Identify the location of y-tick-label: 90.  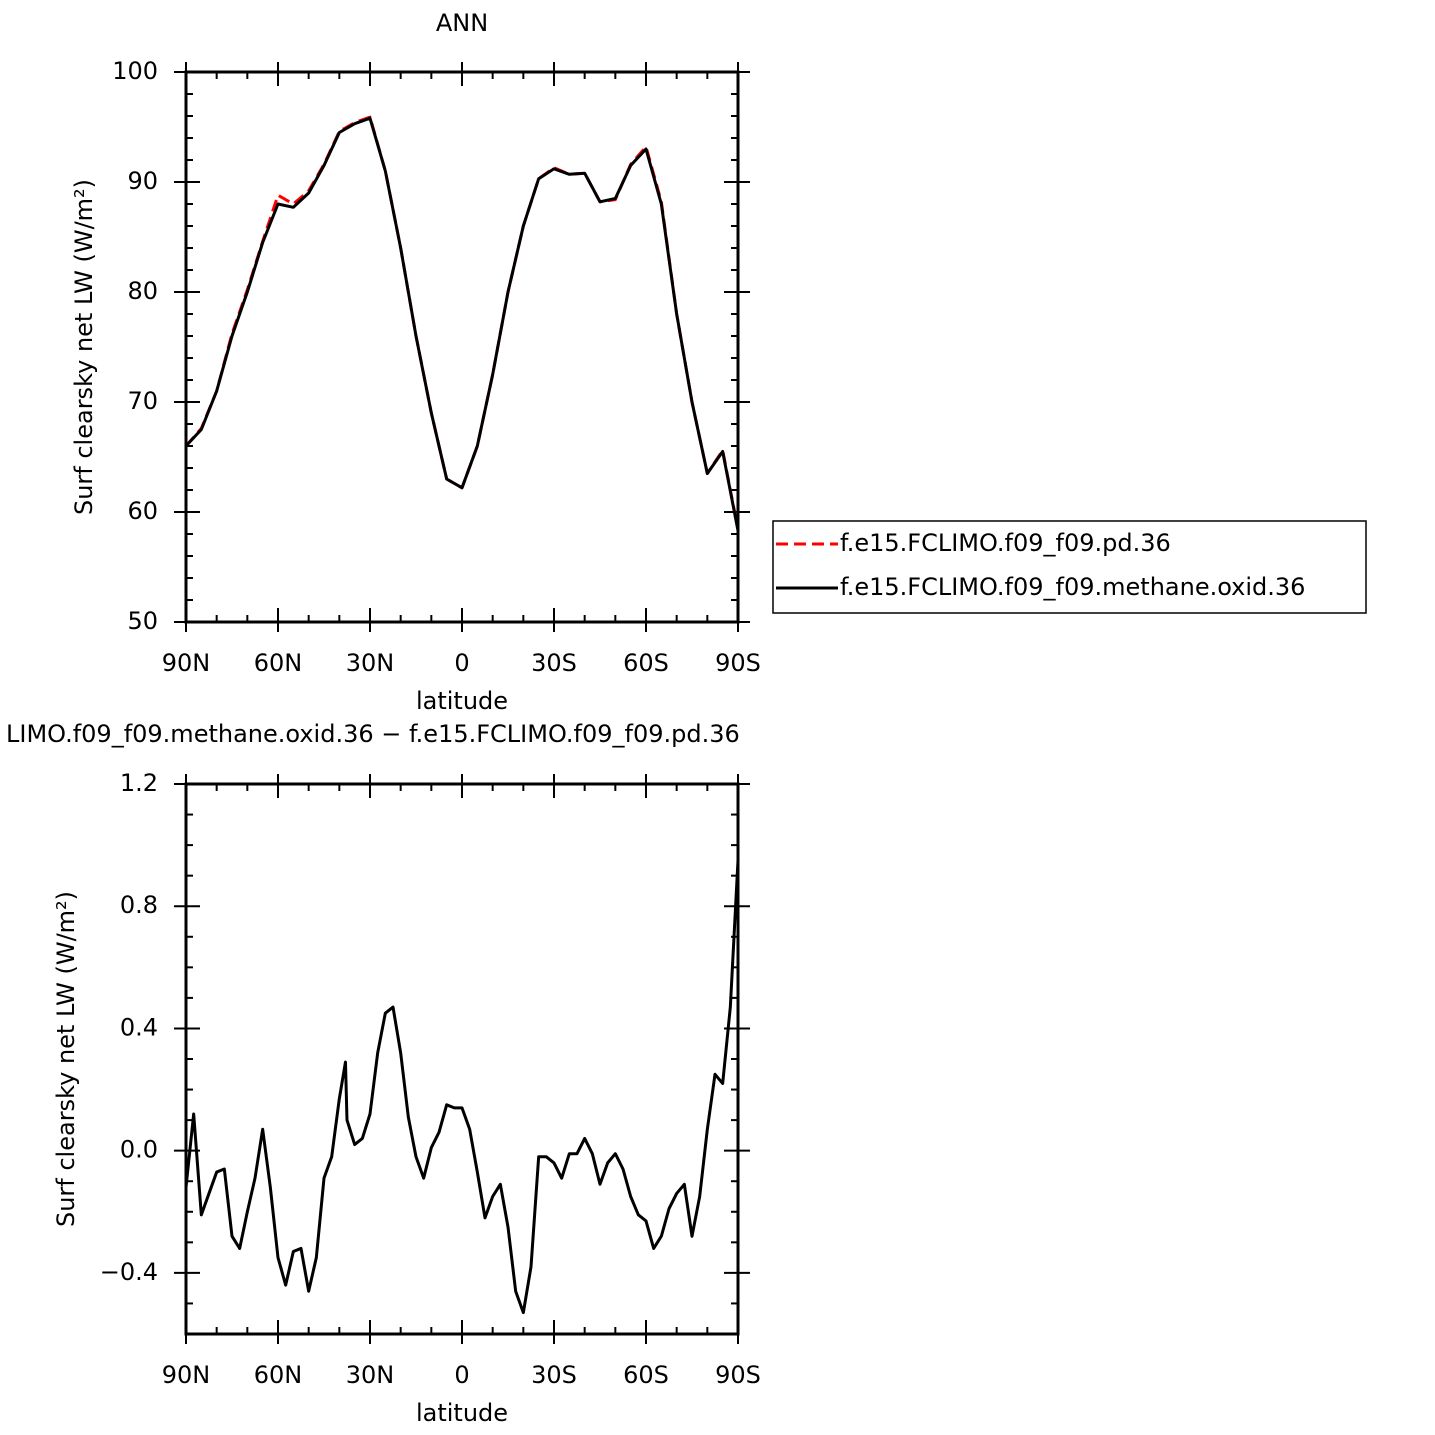
(142, 181).